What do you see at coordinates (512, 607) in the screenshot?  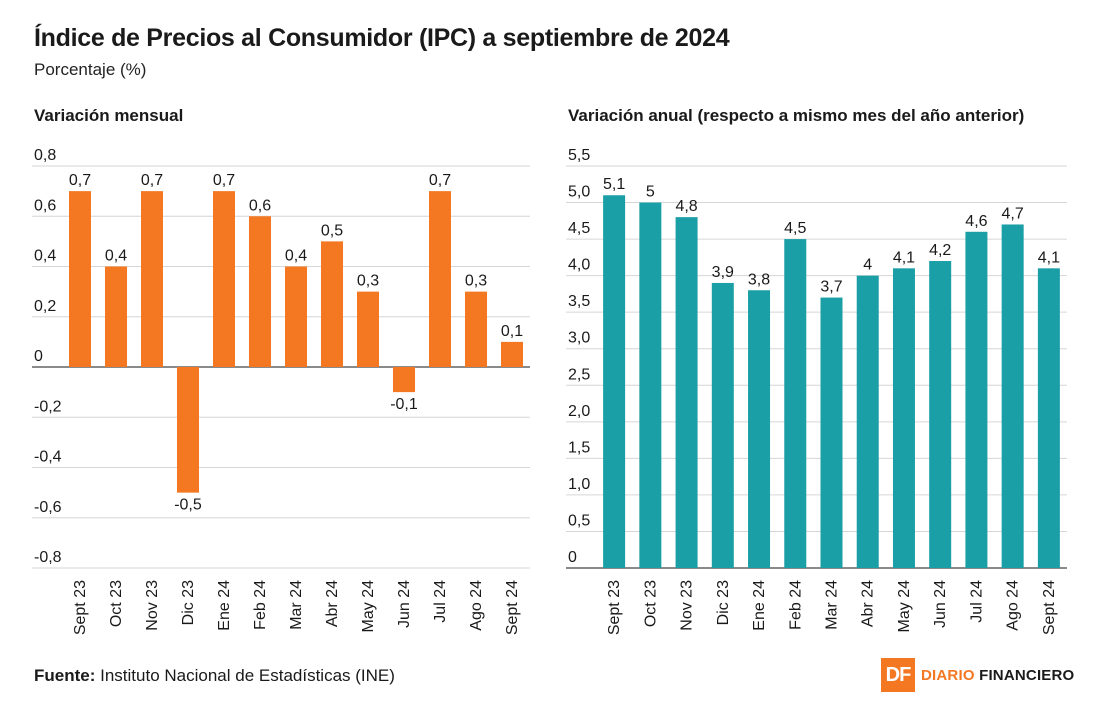 I see `monthly-xtick-label: Sept 24` at bounding box center [512, 607].